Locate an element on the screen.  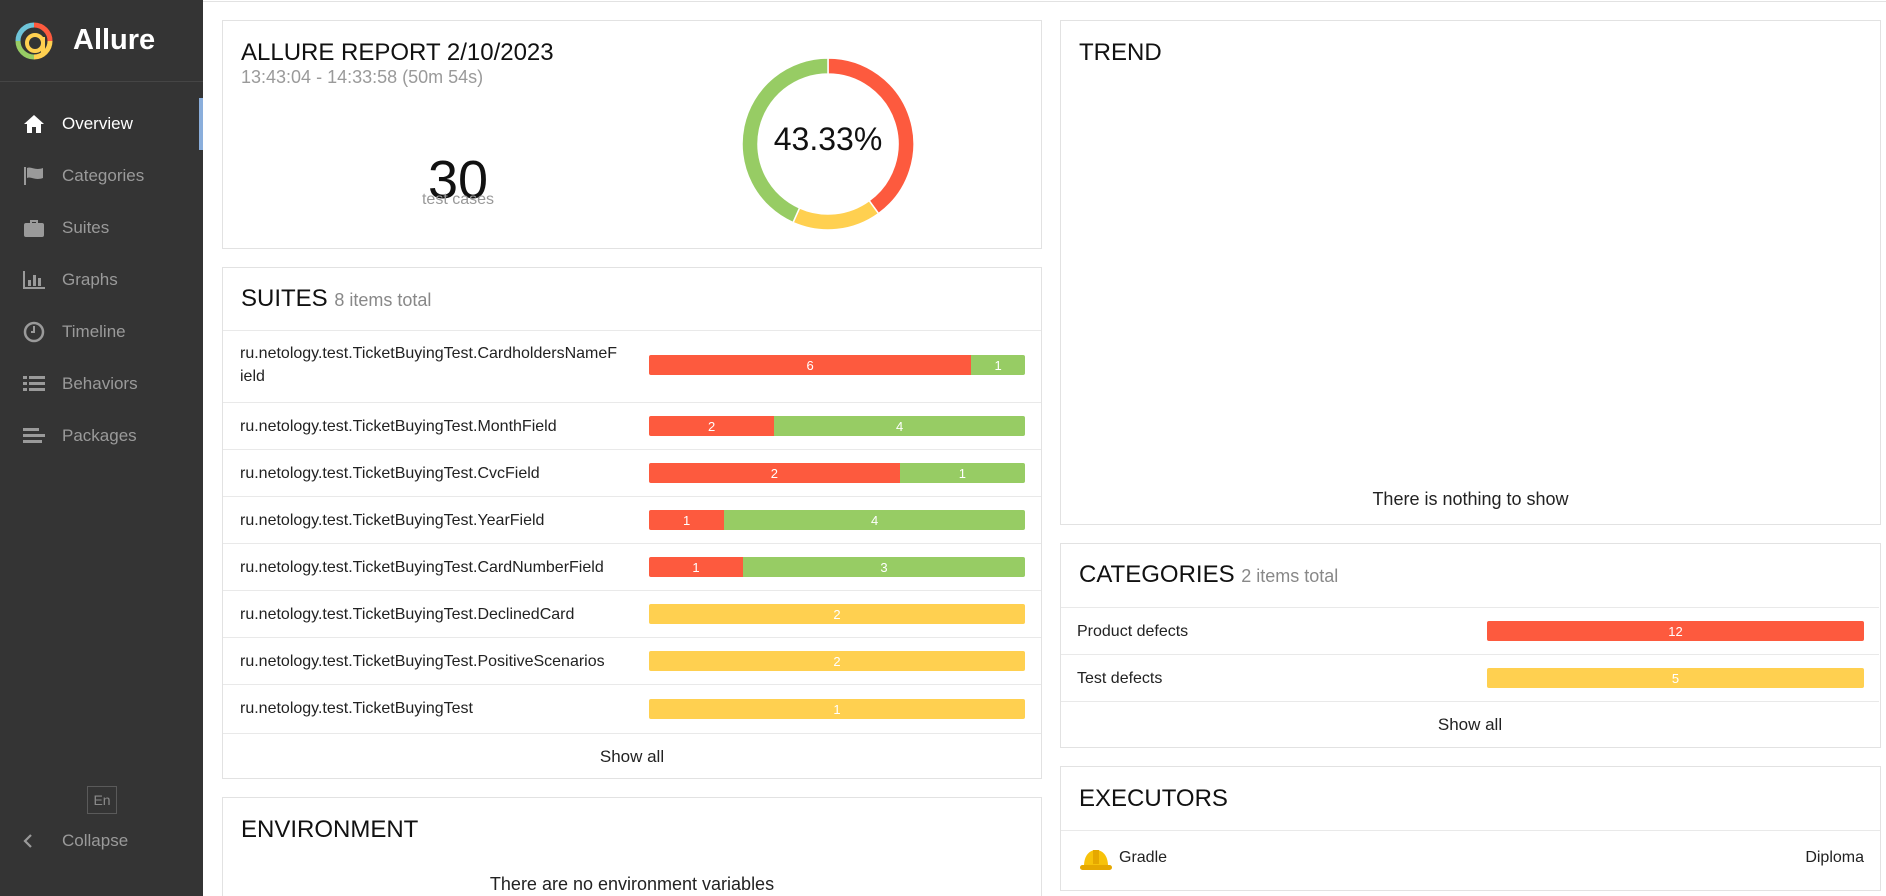
sidebar-item-packages: Packages is located at coordinates (101, 436).